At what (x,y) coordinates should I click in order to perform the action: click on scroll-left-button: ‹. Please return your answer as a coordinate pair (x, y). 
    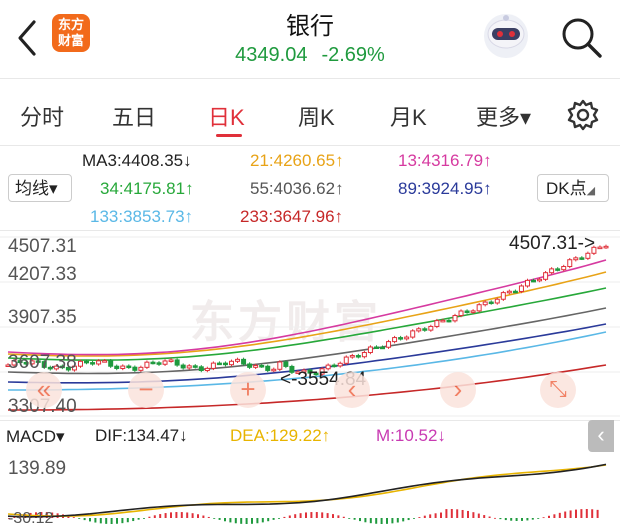
    Looking at the image, I should click on (352, 390).